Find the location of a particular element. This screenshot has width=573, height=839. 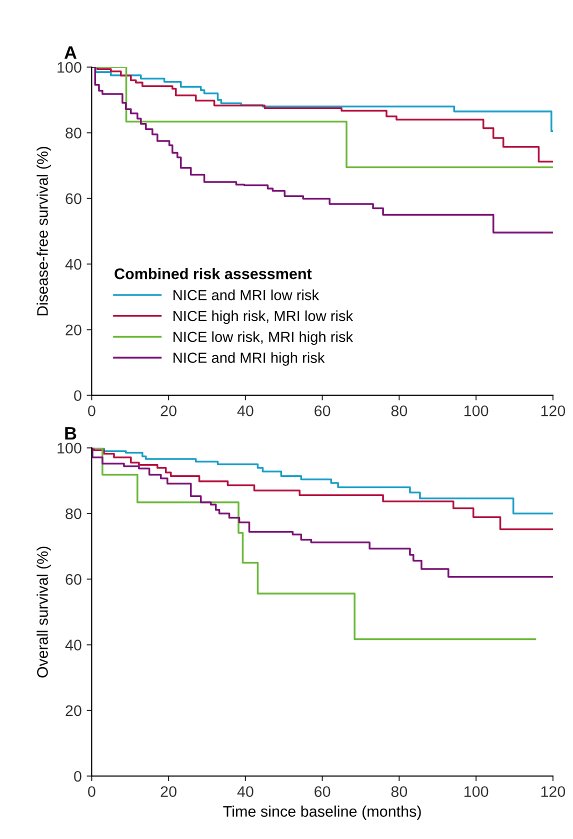

x-axis-title: Time since baseline (months) is located at coordinates (322, 813).